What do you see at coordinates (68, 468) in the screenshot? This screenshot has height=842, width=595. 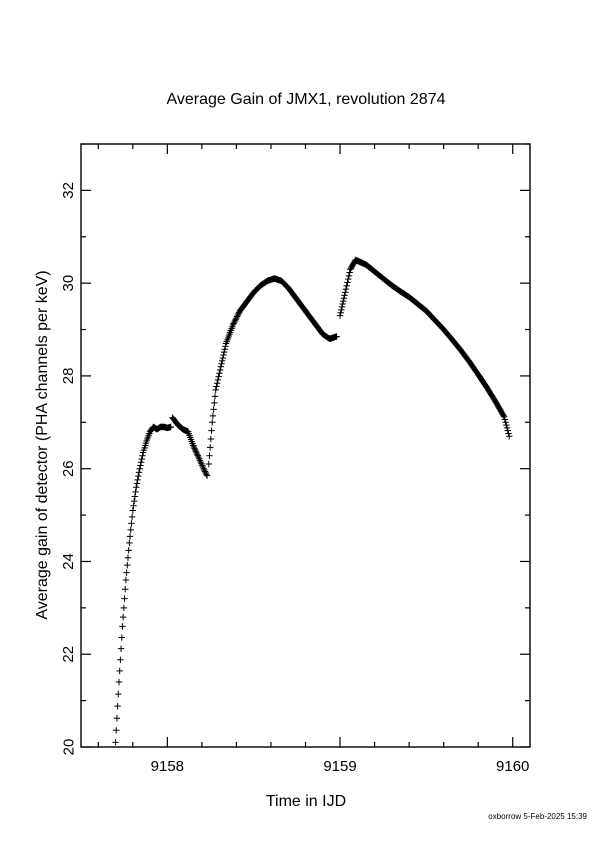 I see `y-tick-label: 26` at bounding box center [68, 468].